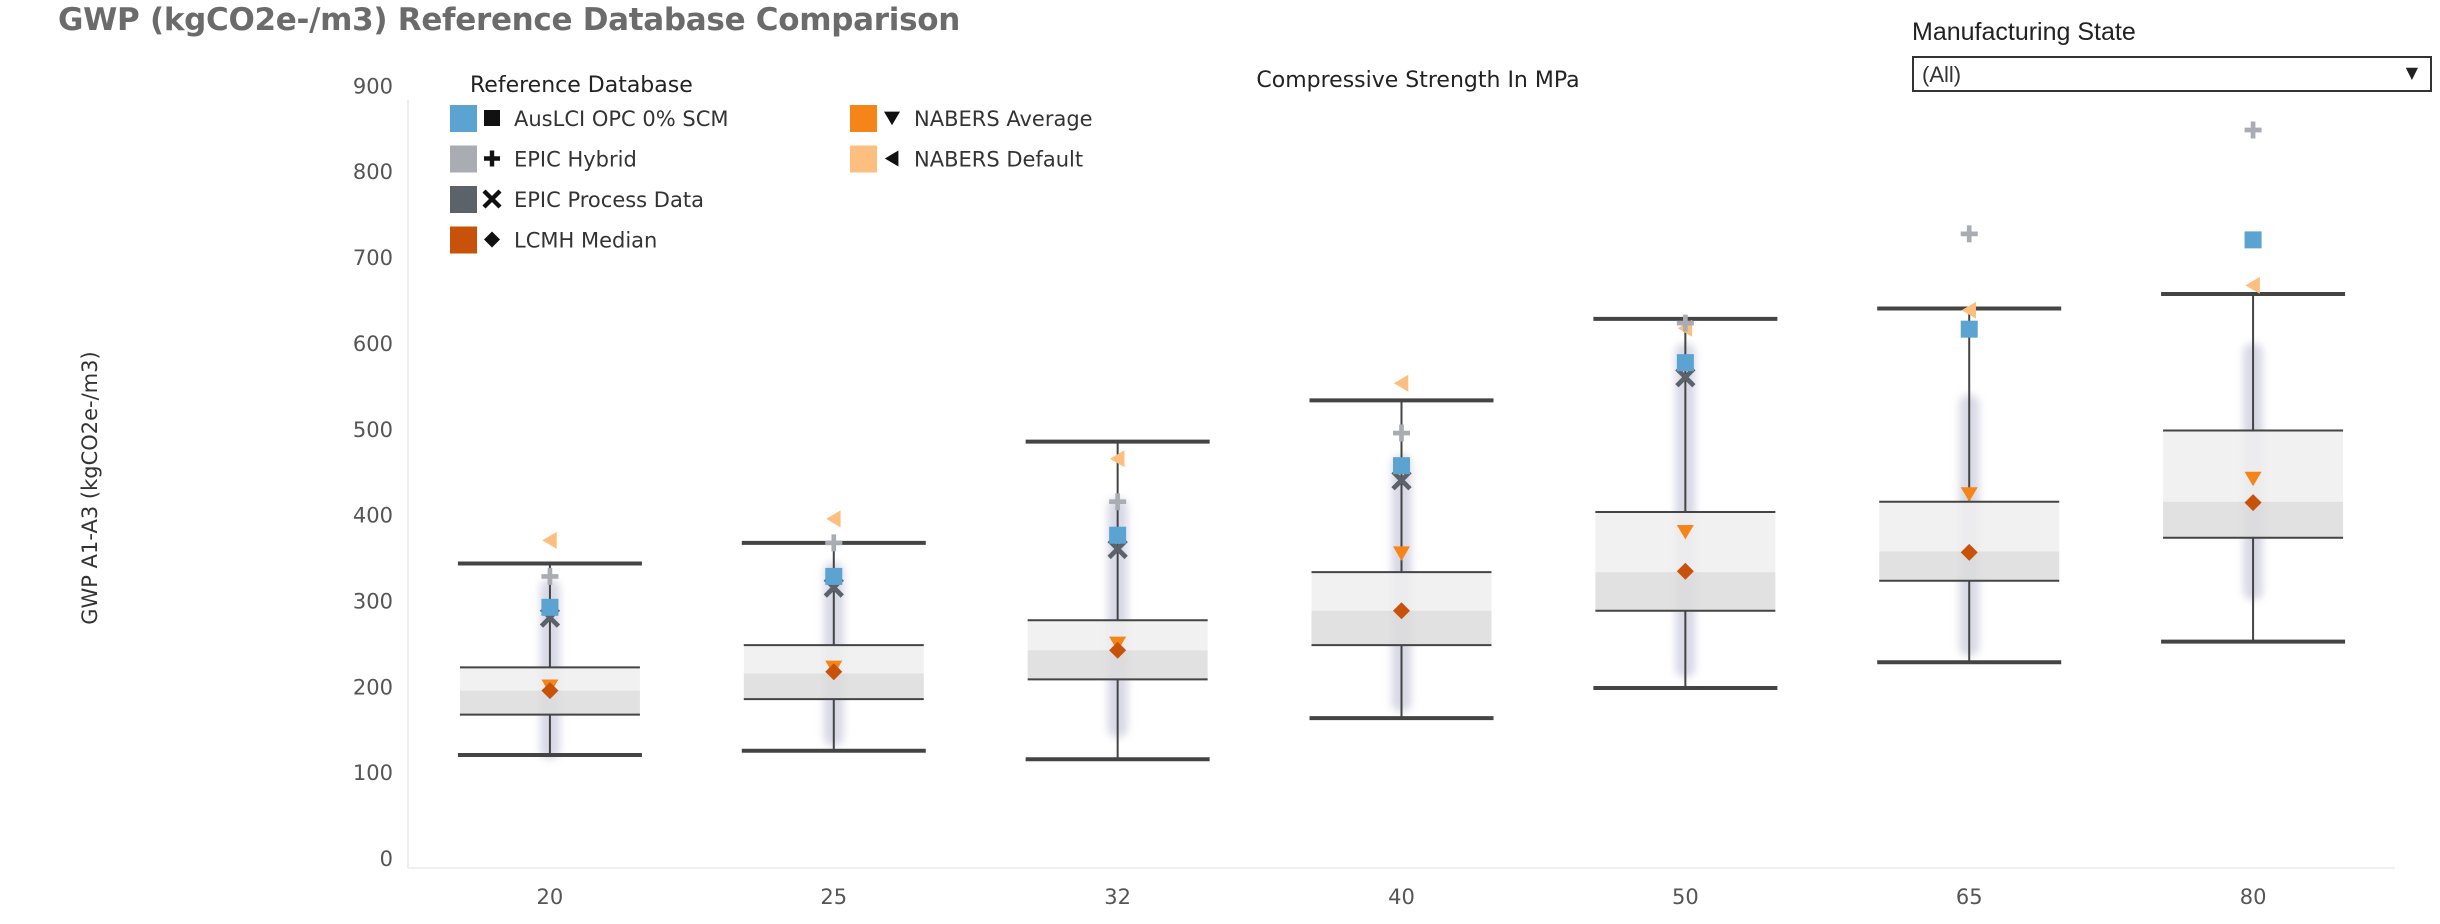 This screenshot has height=924, width=2440. I want to click on legend-item: LCMH Median, so click(553, 240).